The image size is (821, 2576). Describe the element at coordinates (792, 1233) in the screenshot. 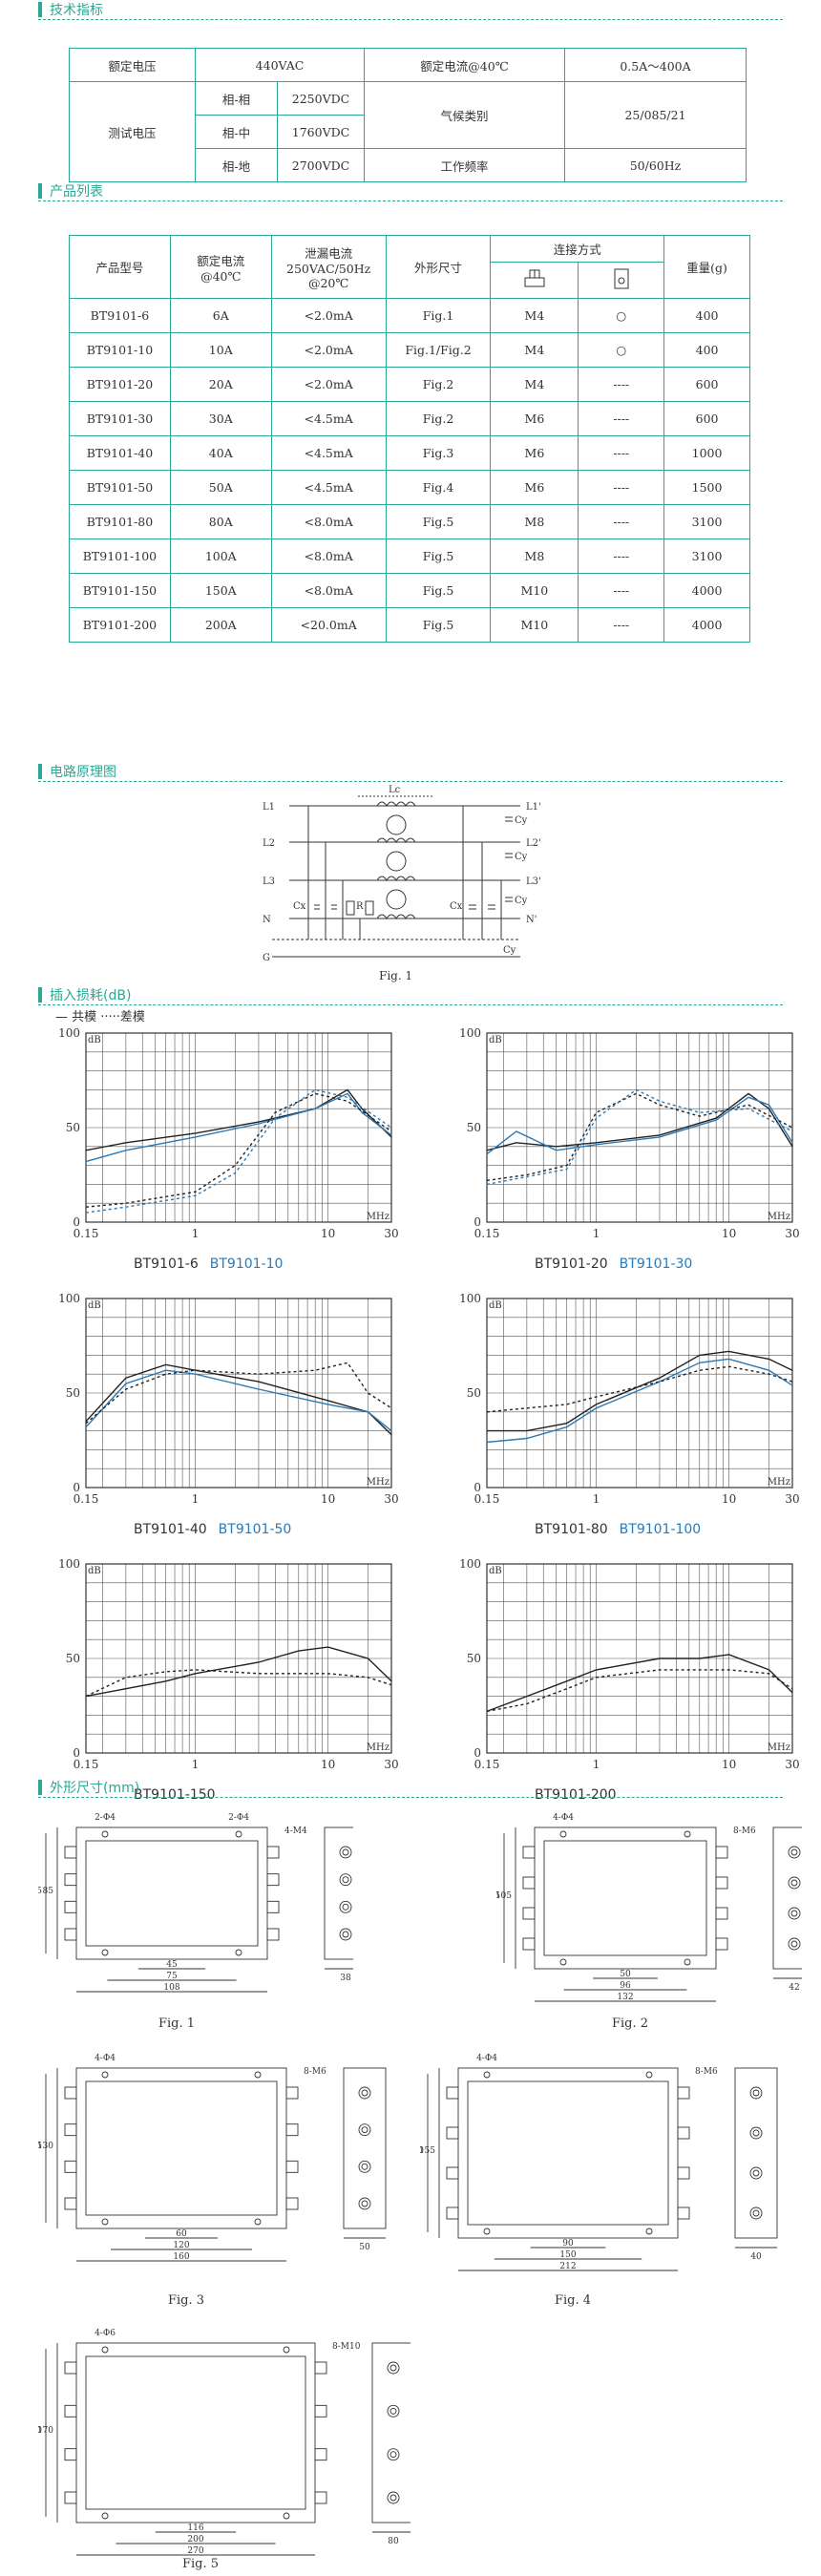

I see `x-tick-label: 30` at that location.